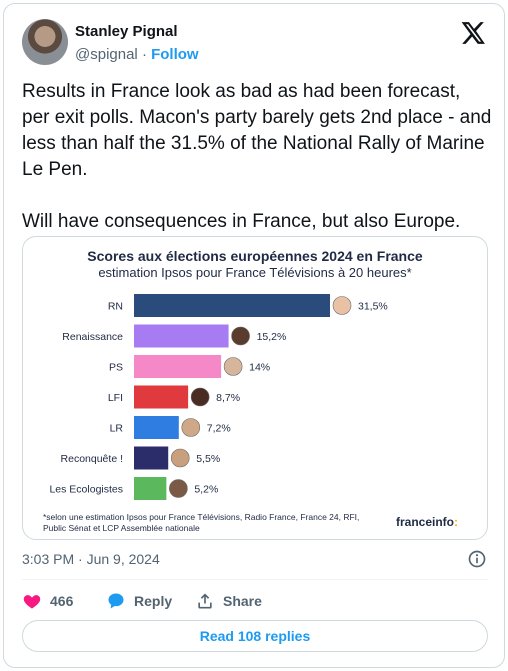  Describe the element at coordinates (259, 368) in the screenshot. I see `value-label: 14%` at that location.